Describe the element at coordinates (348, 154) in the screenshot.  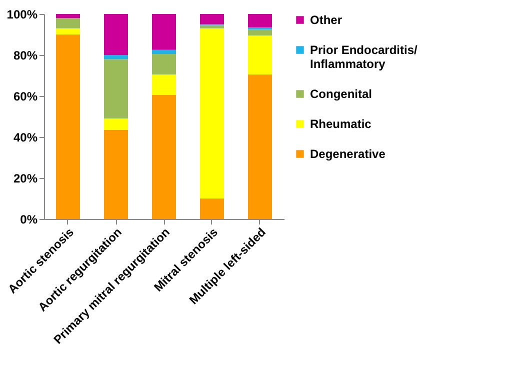
I see `legend-label: Degenerative` at that location.